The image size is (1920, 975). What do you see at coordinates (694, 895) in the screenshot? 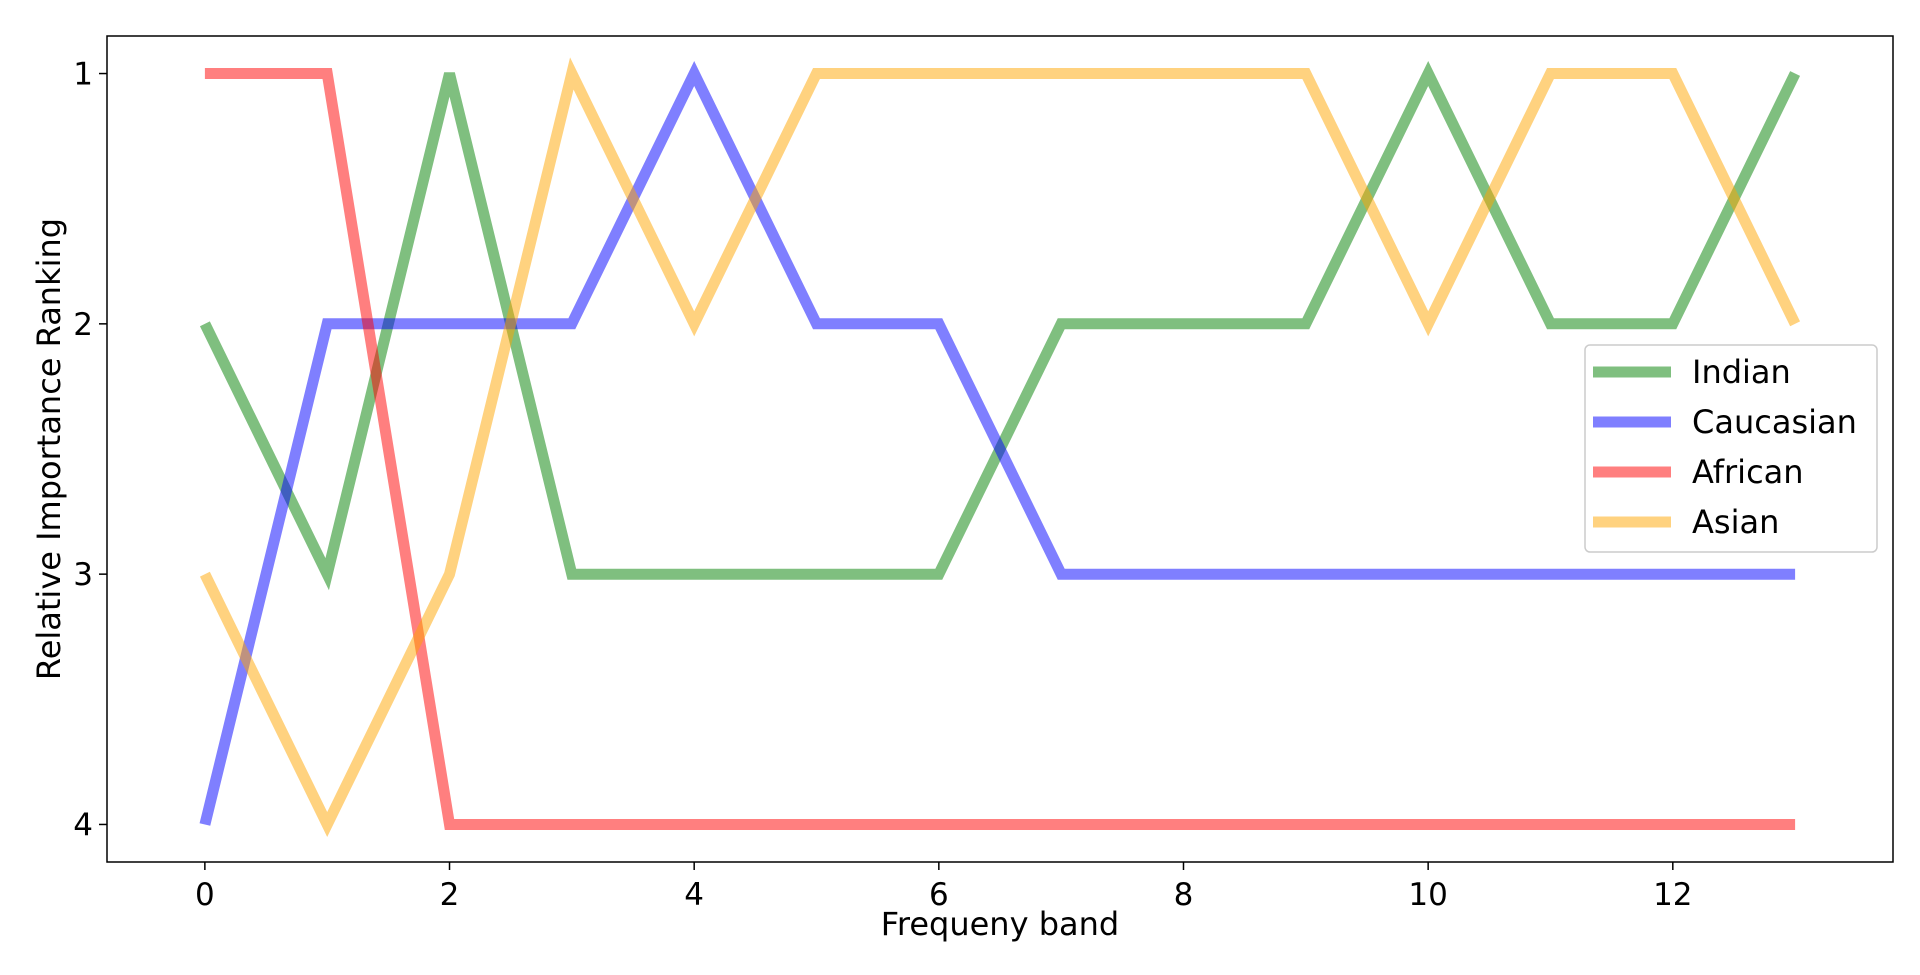
I see `x-tick-label: 4` at bounding box center [694, 895].